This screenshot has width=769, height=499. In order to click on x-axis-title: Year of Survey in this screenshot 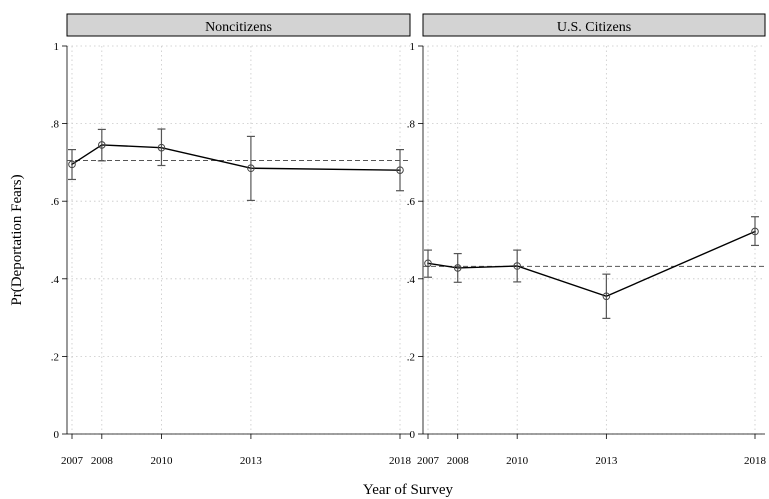, I will do `click(408, 490)`.